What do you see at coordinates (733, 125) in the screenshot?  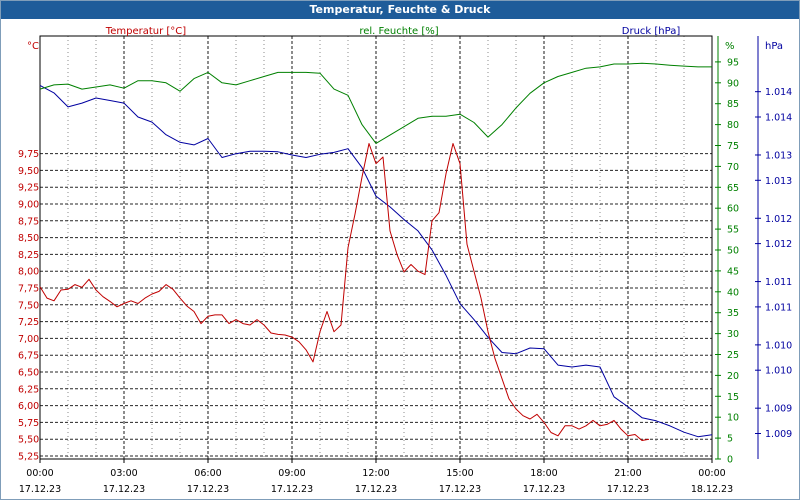 I see `humidity-tick-label: 80` at bounding box center [733, 125].